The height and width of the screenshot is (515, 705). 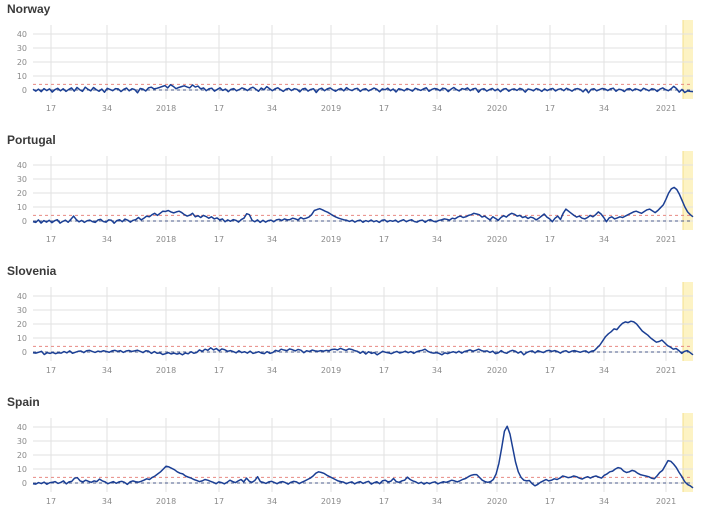 I want to click on panel-title: Slovenia, so click(x=32, y=271).